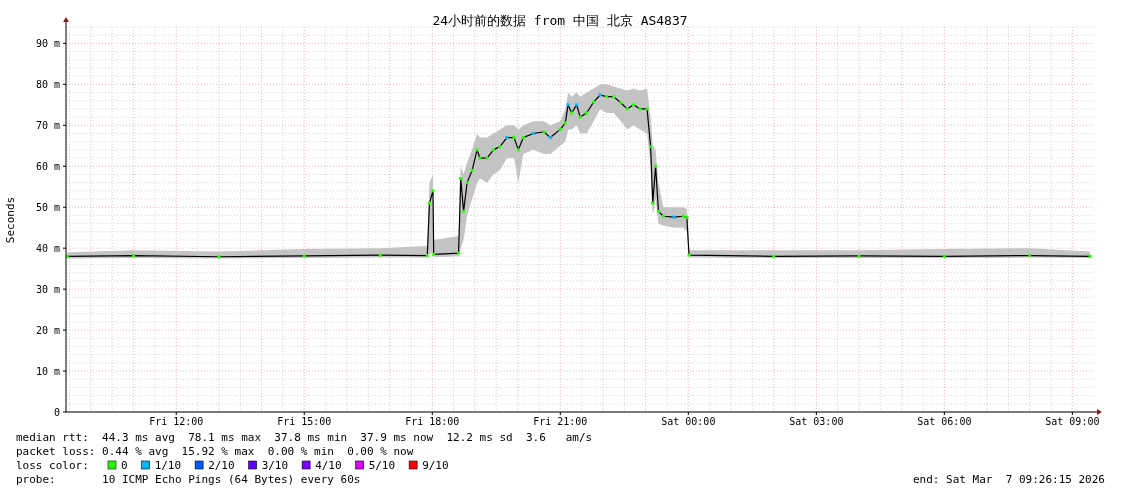 This screenshot has width=1121, height=494. What do you see at coordinates (47, 248) in the screenshot?
I see `y-tick-label: 40 m` at bounding box center [47, 248].